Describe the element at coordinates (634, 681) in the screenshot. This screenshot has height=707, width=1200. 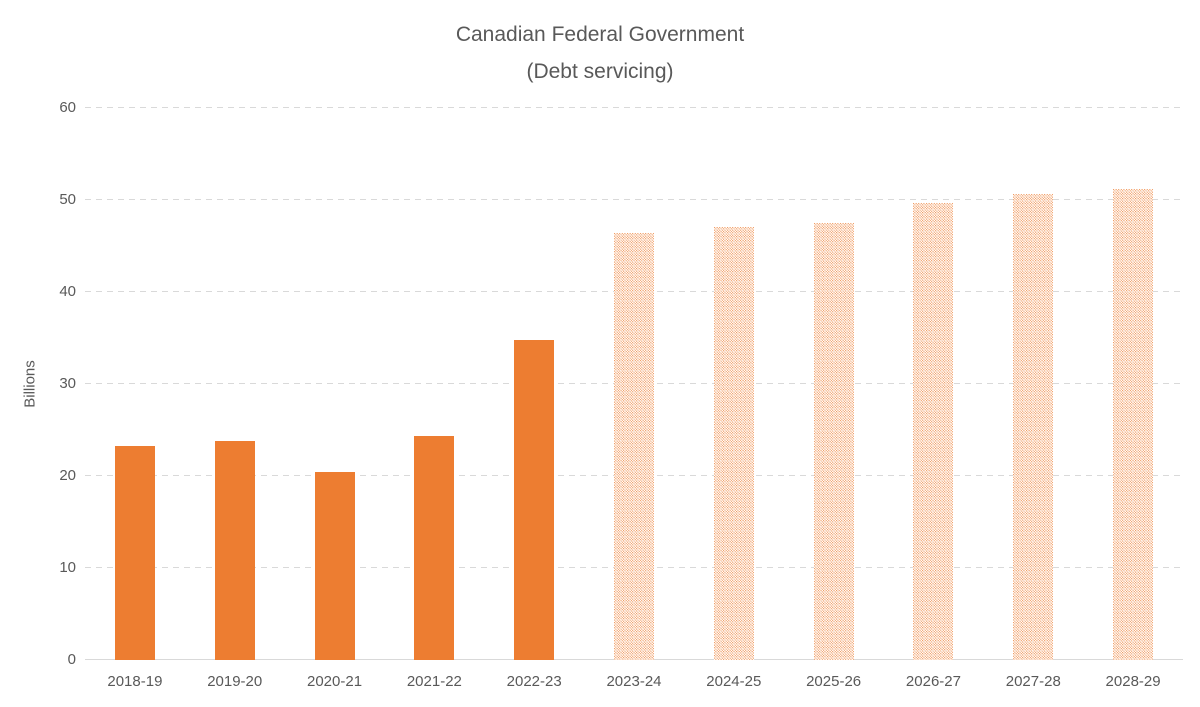
I see `x-tick-label-2023-24: 2023-24` at that location.